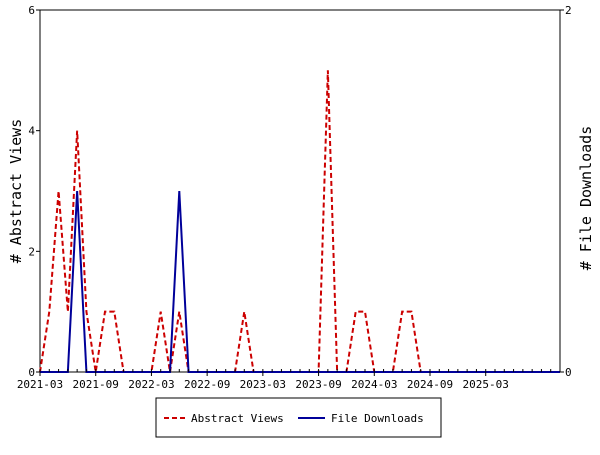  I want to click on x-tick-label: 2025-03, so click(486, 384).